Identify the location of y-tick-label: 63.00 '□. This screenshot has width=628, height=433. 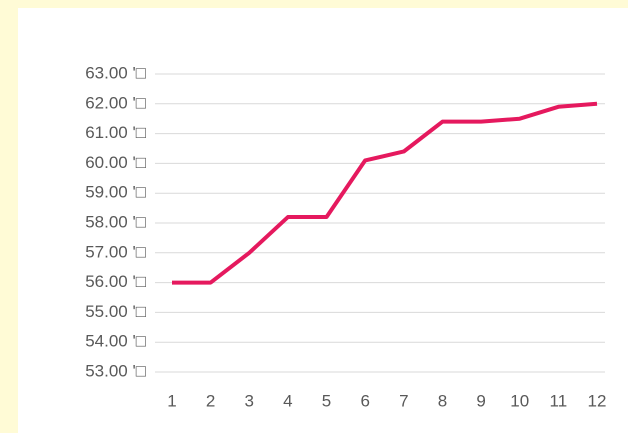
(115, 72).